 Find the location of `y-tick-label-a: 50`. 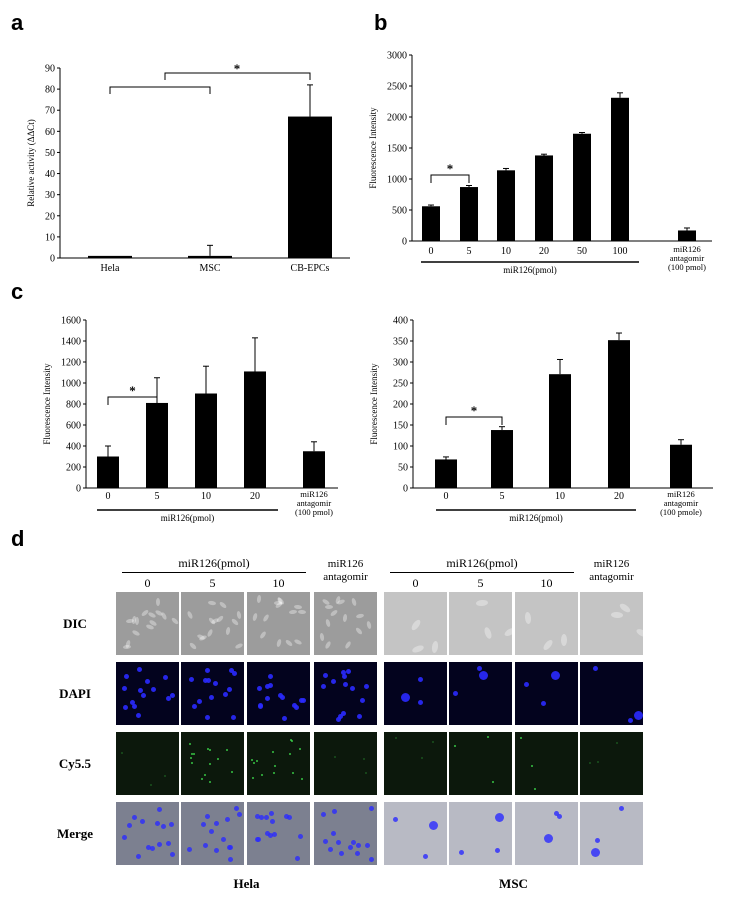

y-tick-label-a: 50 is located at coordinates (50, 153).